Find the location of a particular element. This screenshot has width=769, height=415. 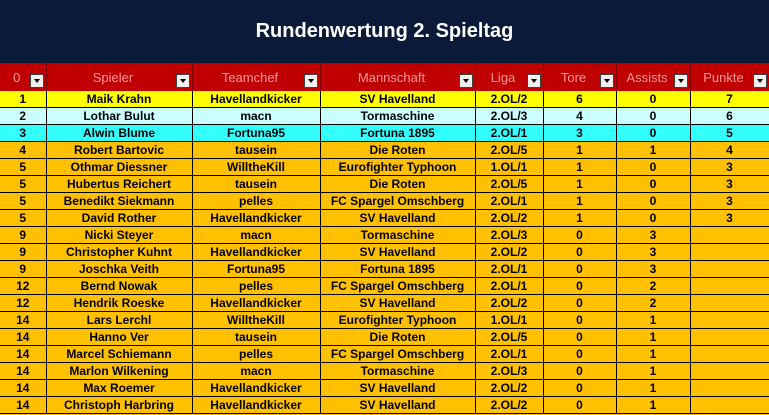

rank-cell: 2 is located at coordinates (23, 116).